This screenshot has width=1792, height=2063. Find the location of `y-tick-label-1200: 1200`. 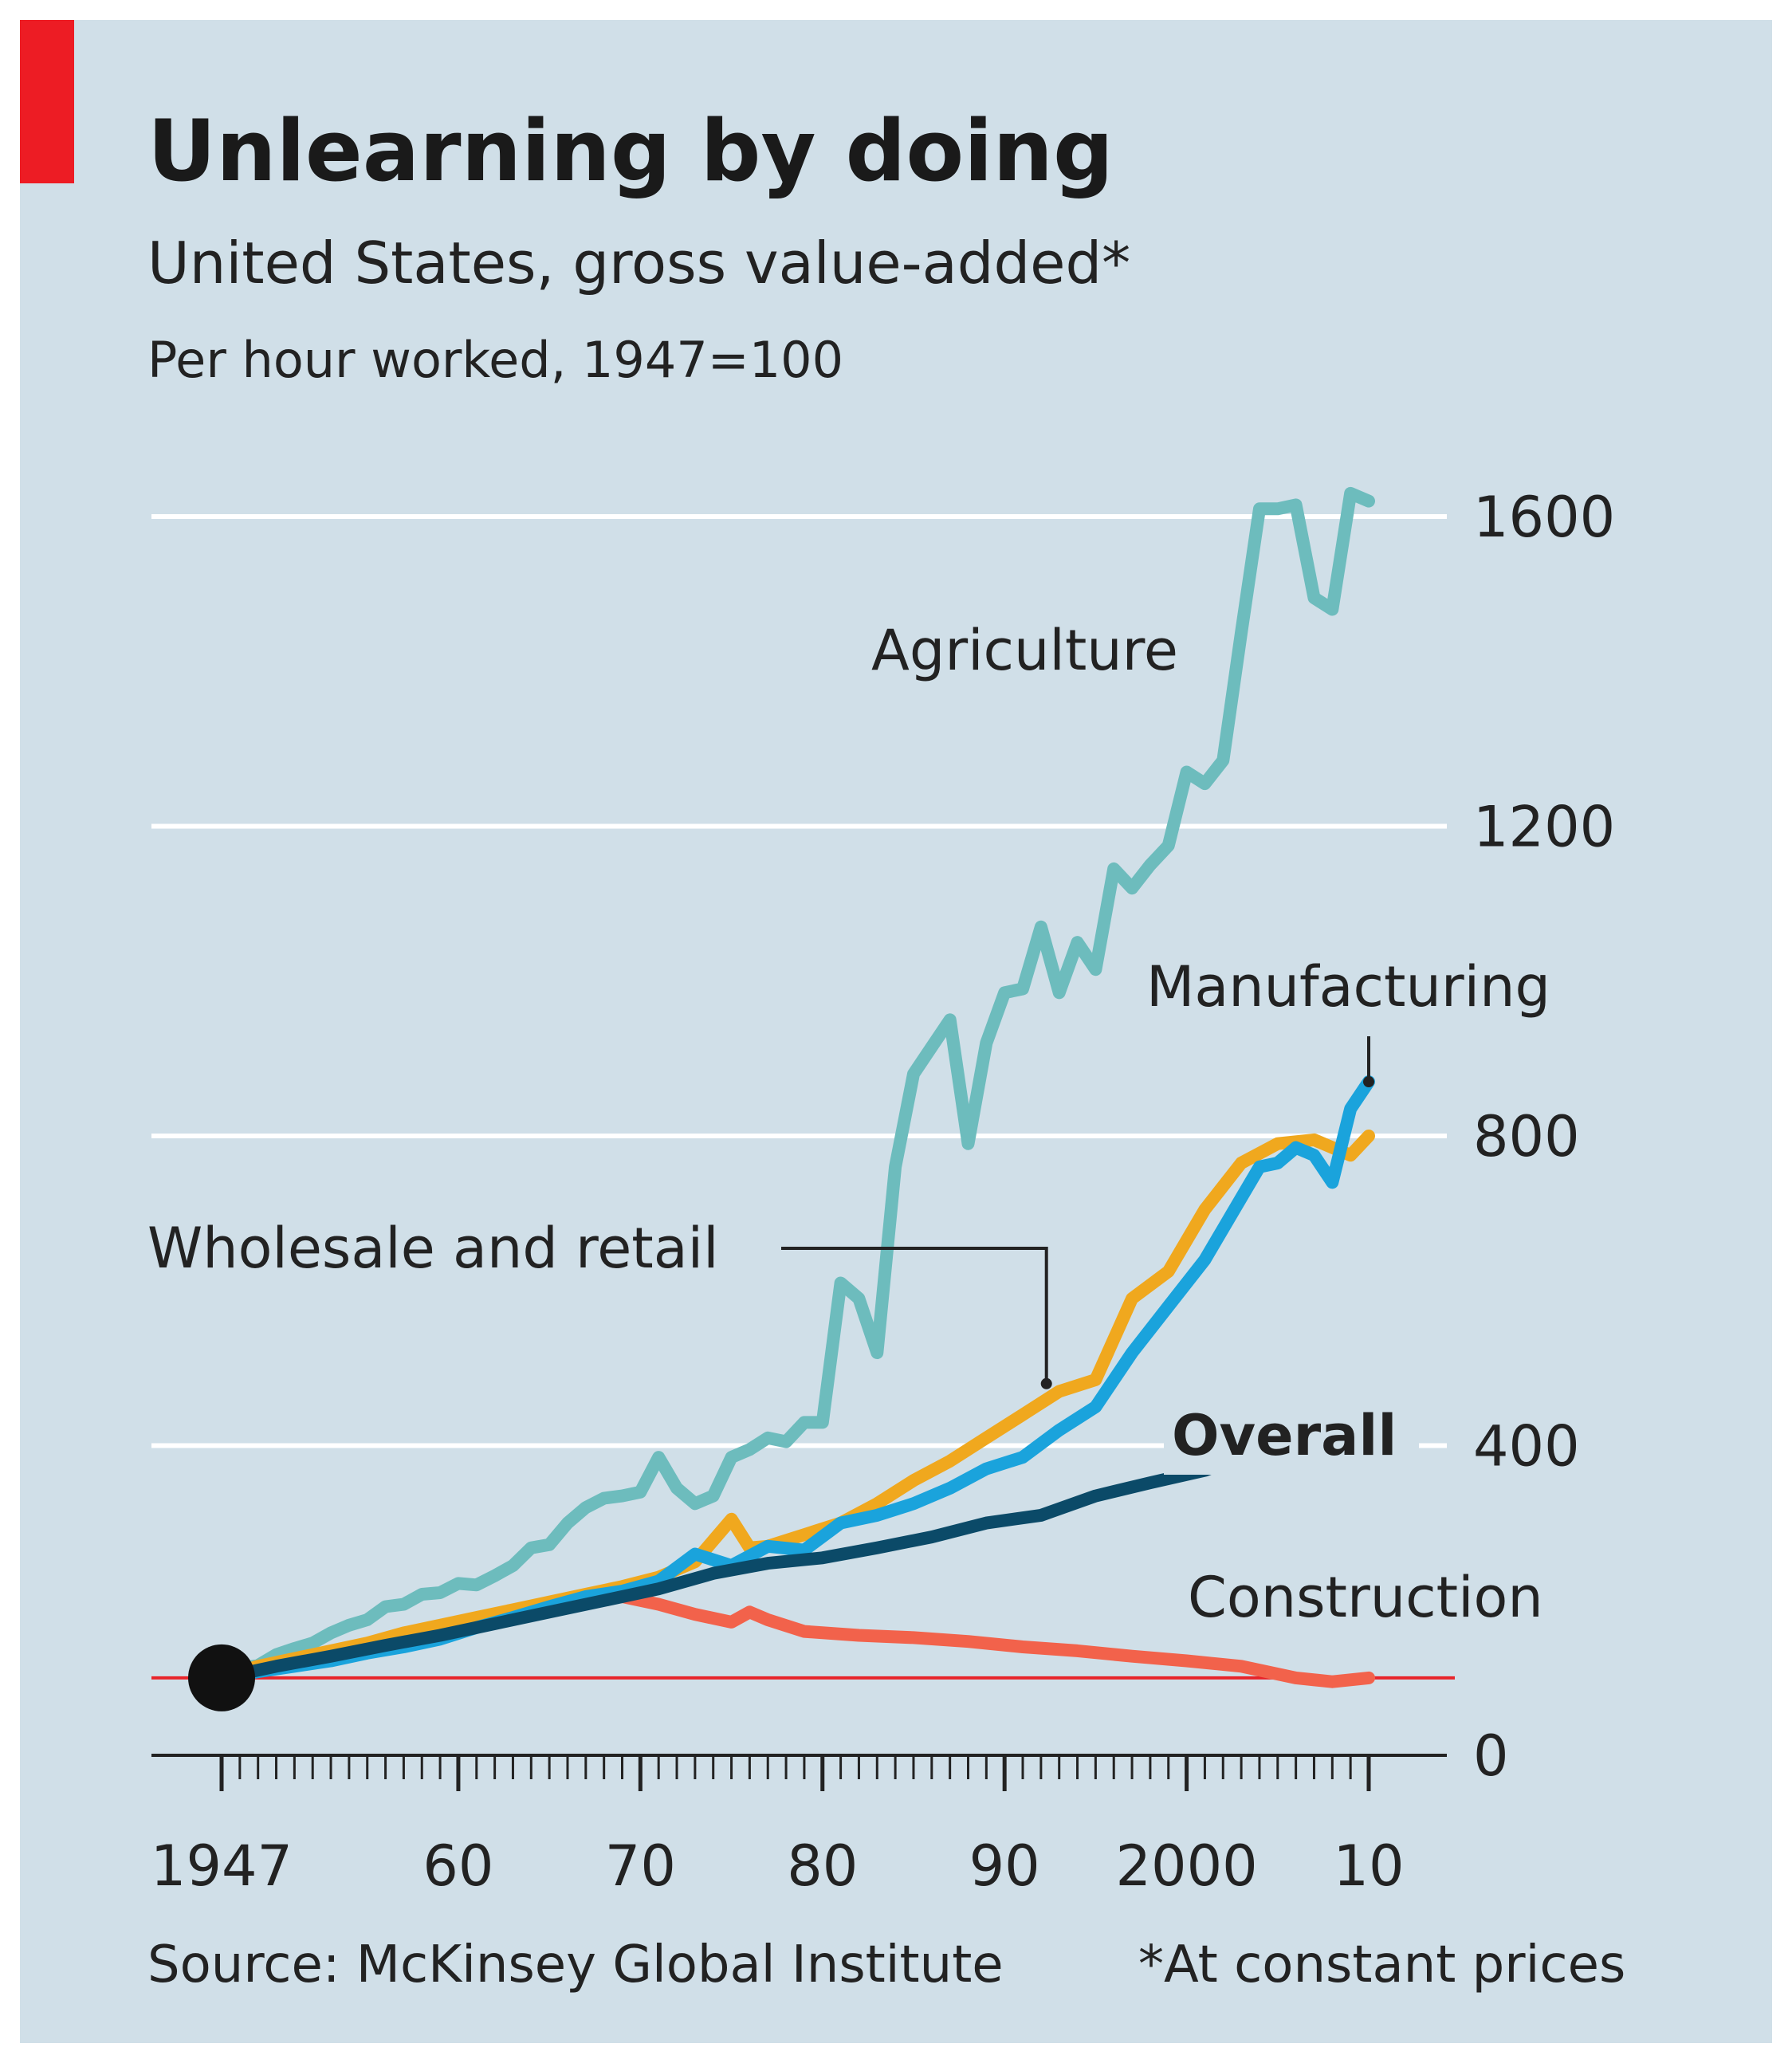

y-tick-label-1200: 1200 is located at coordinates (1544, 828).